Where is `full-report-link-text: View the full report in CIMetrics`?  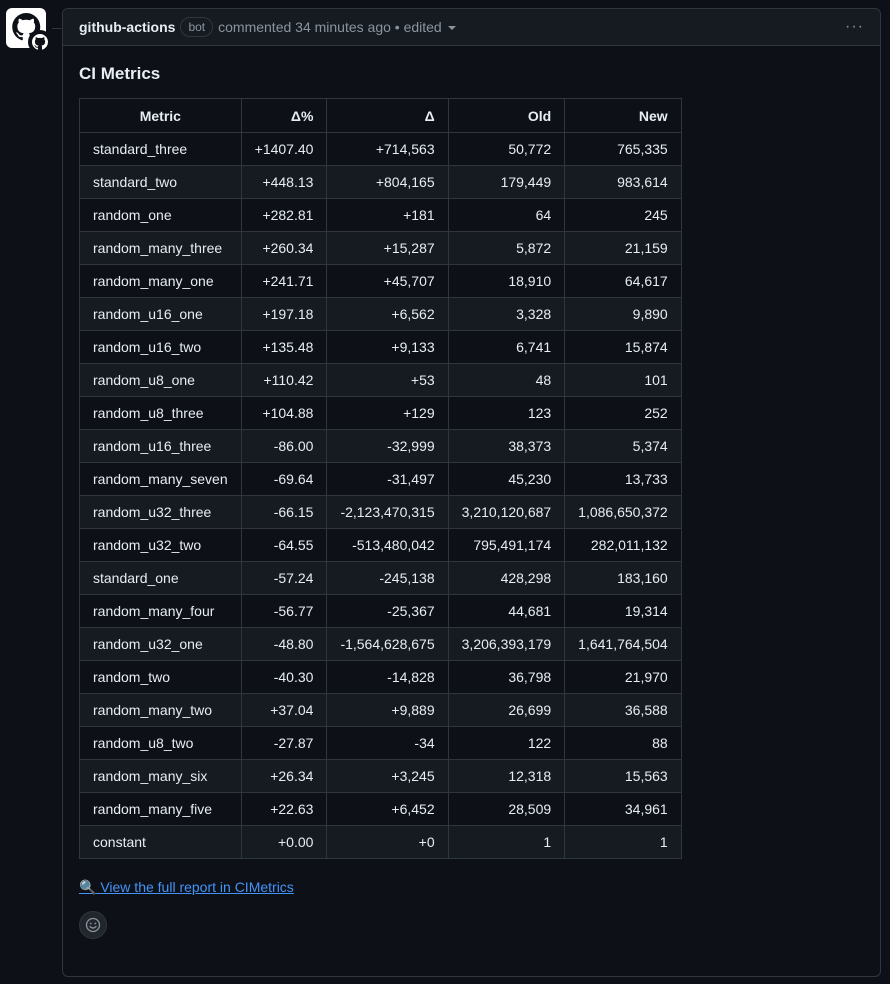 full-report-link-text: View the full report in CIMetrics is located at coordinates (197, 887).